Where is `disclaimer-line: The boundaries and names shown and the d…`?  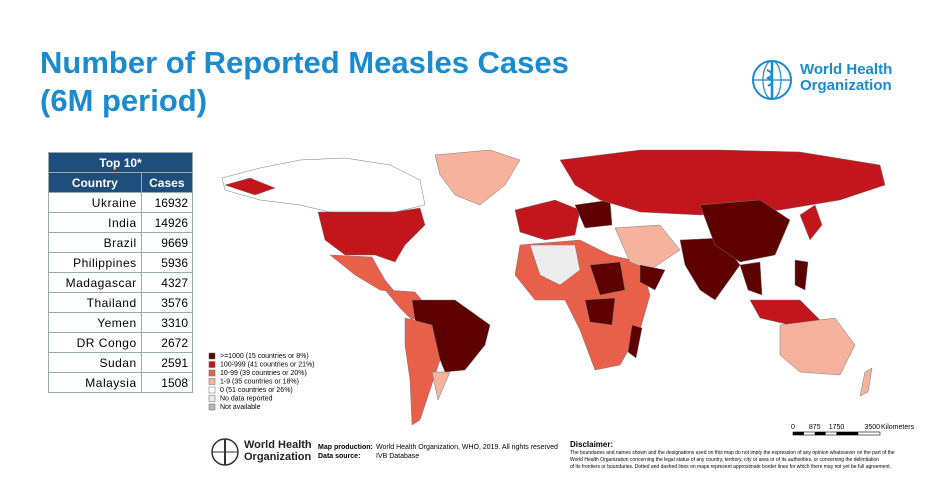 disclaimer-line: The boundaries and names shown and the d… is located at coordinates (732, 453).